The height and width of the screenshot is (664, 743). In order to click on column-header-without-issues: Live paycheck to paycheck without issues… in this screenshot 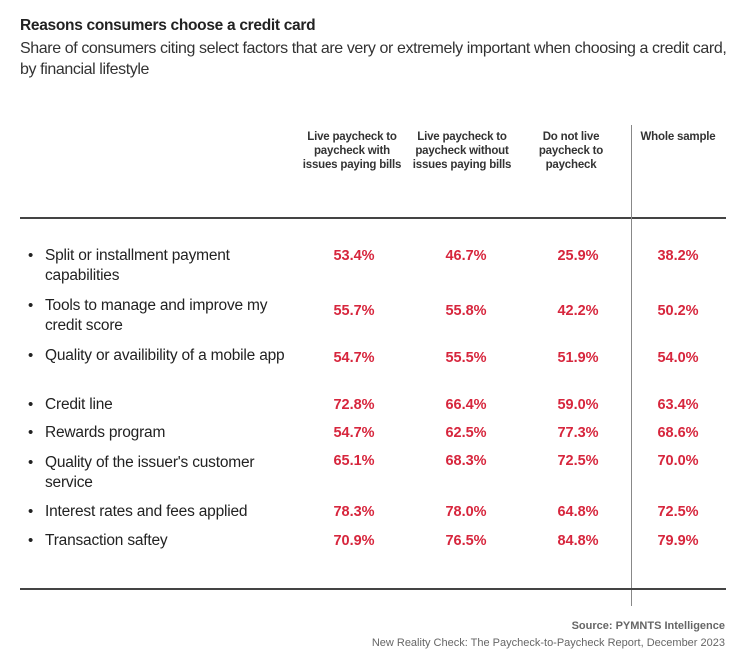, I will do `click(462, 151)`.